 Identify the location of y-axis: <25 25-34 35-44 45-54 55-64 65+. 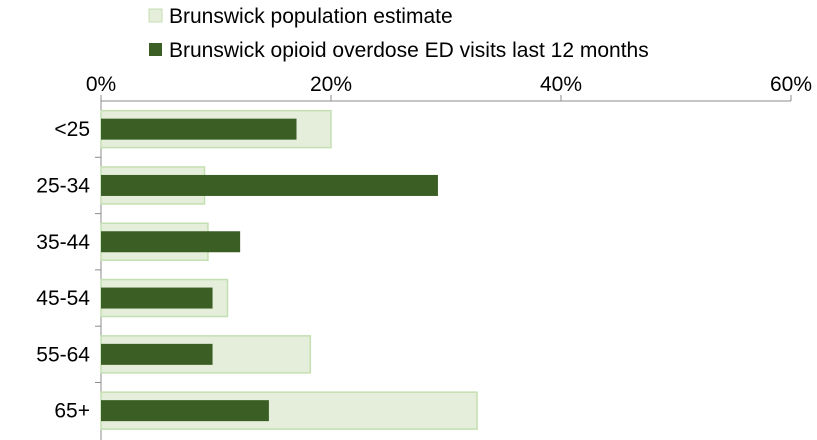
(69, 270).